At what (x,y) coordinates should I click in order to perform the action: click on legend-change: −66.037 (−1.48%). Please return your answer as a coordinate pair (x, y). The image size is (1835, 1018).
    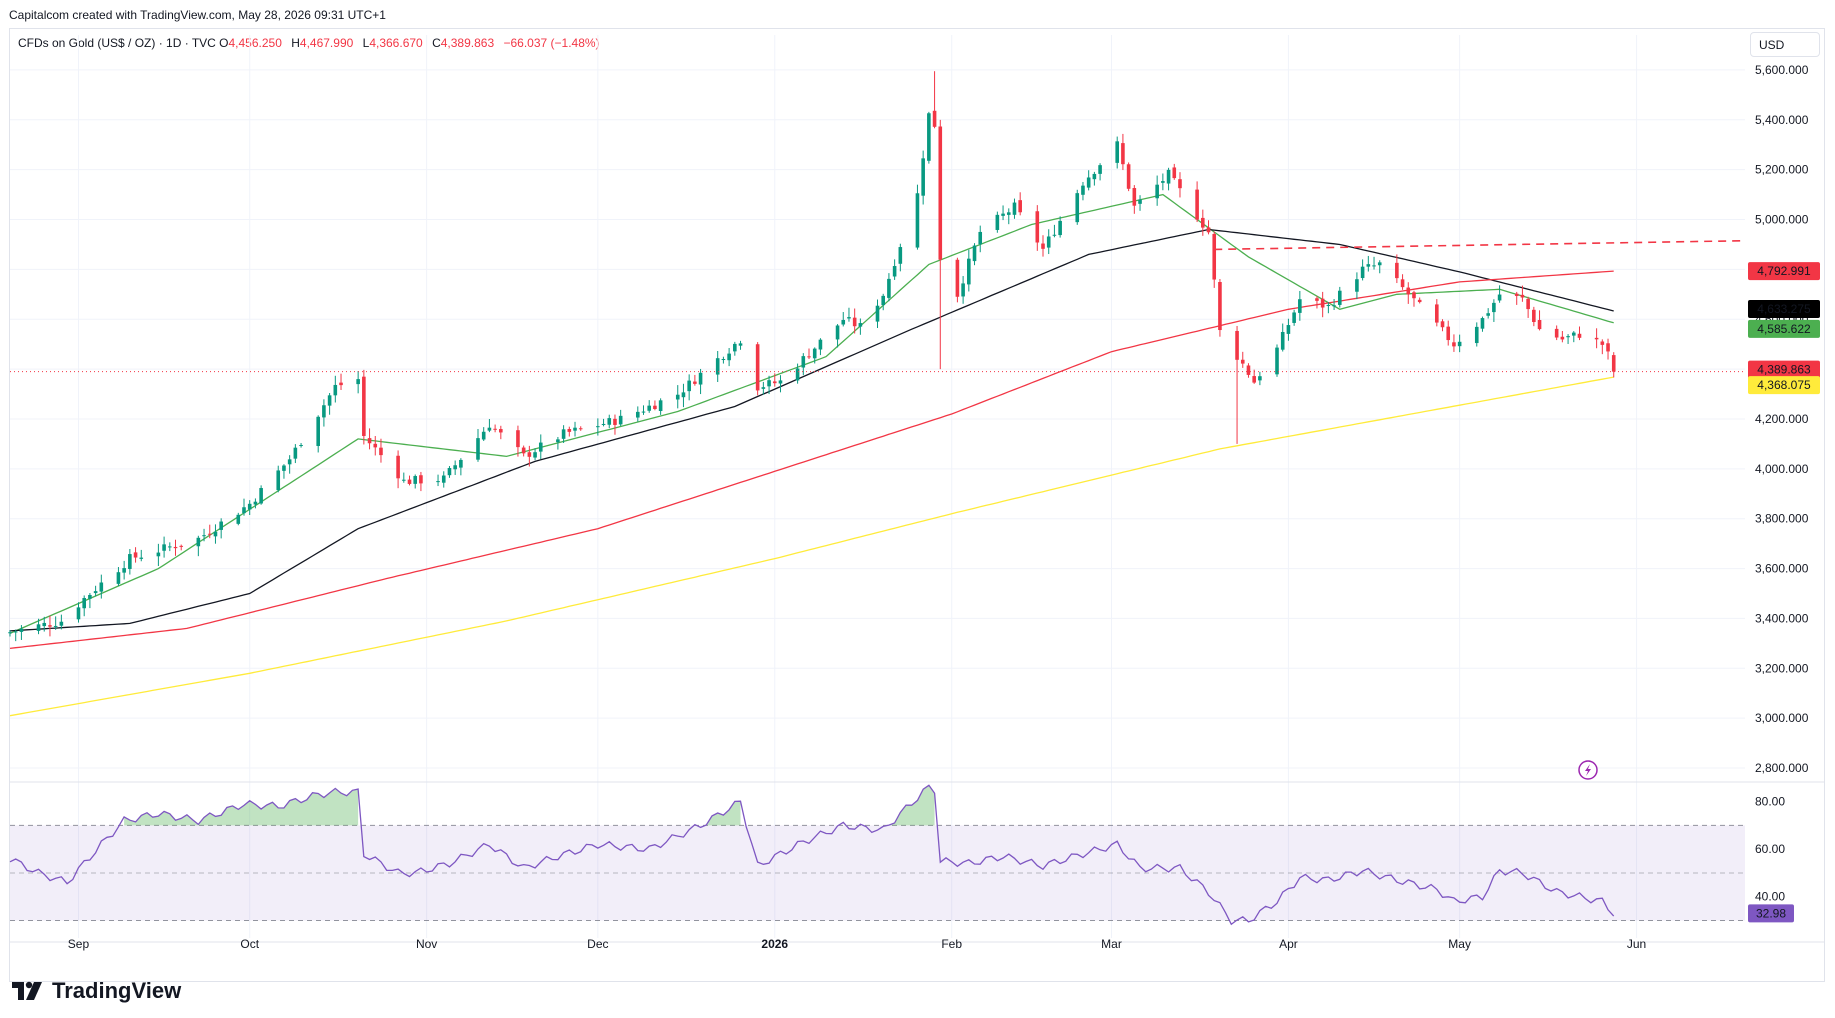
    Looking at the image, I should click on (551, 43).